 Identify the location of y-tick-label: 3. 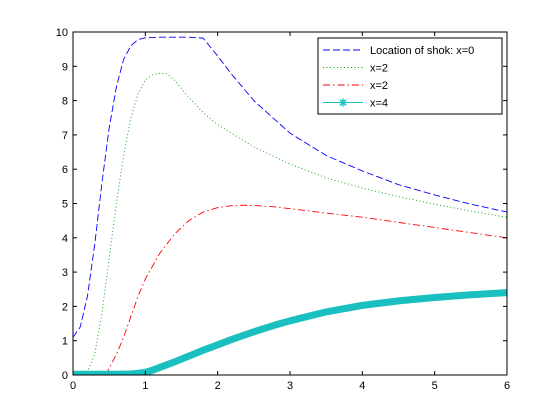
(65, 273).